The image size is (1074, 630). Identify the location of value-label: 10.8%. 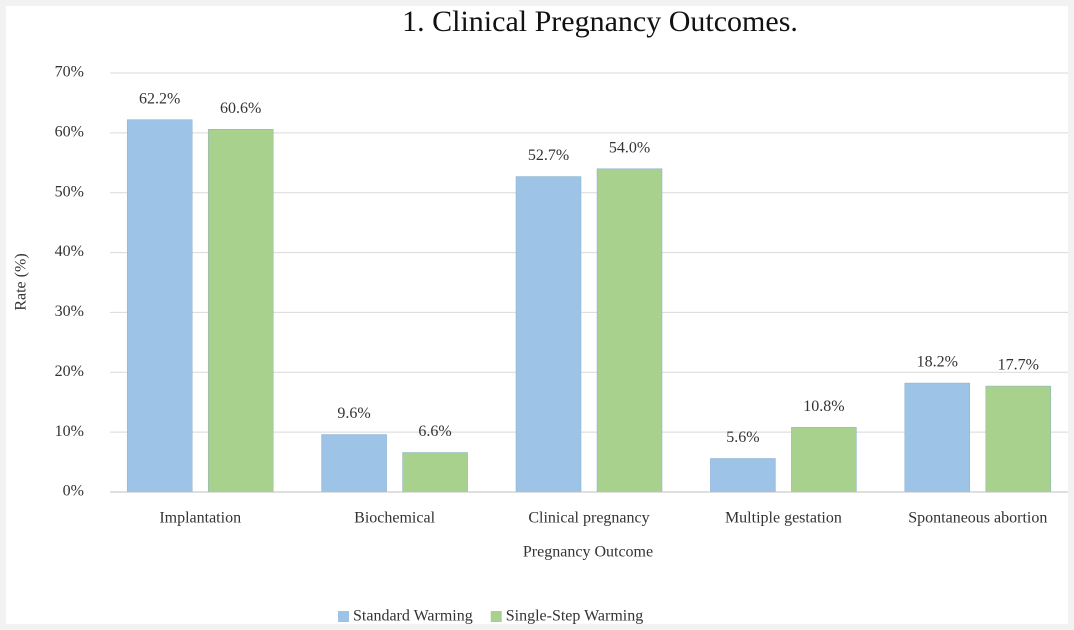
(823, 406).